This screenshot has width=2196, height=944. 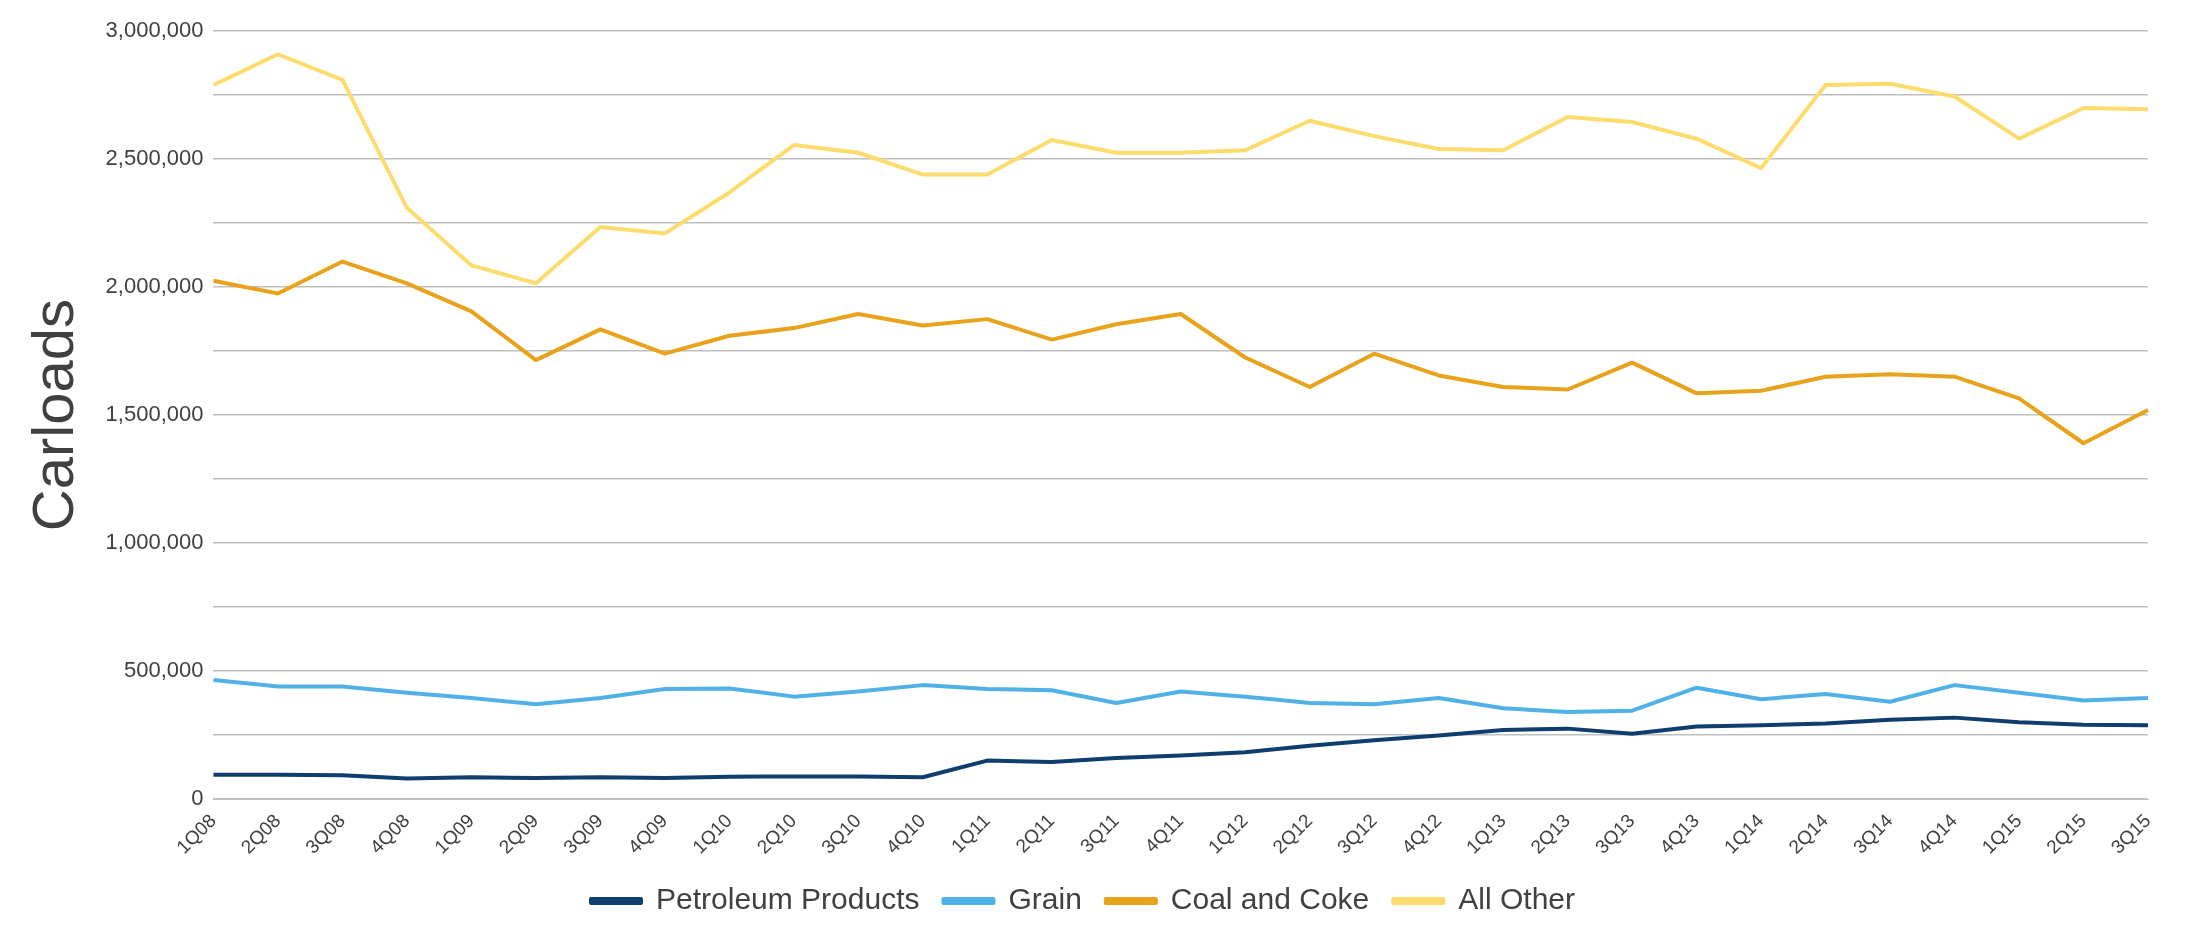 What do you see at coordinates (154, 542) in the screenshot?
I see `y-tick-label: 1,000,000` at bounding box center [154, 542].